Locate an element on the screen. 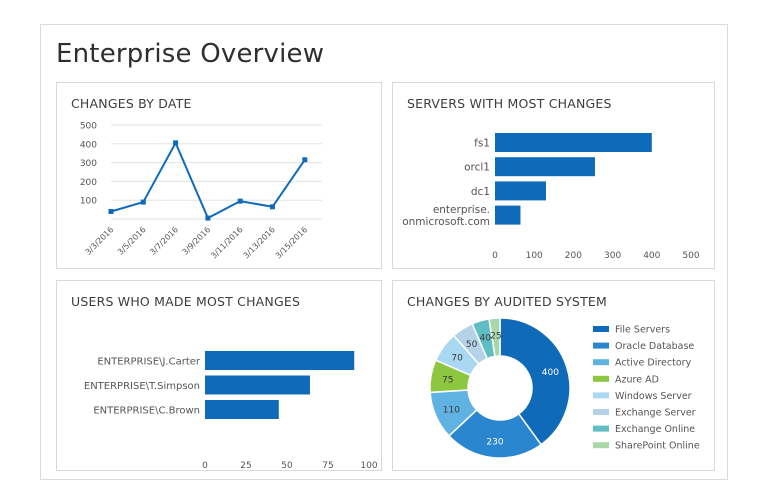 The image size is (768, 504). legend-label: Oracle Database is located at coordinates (654, 346).